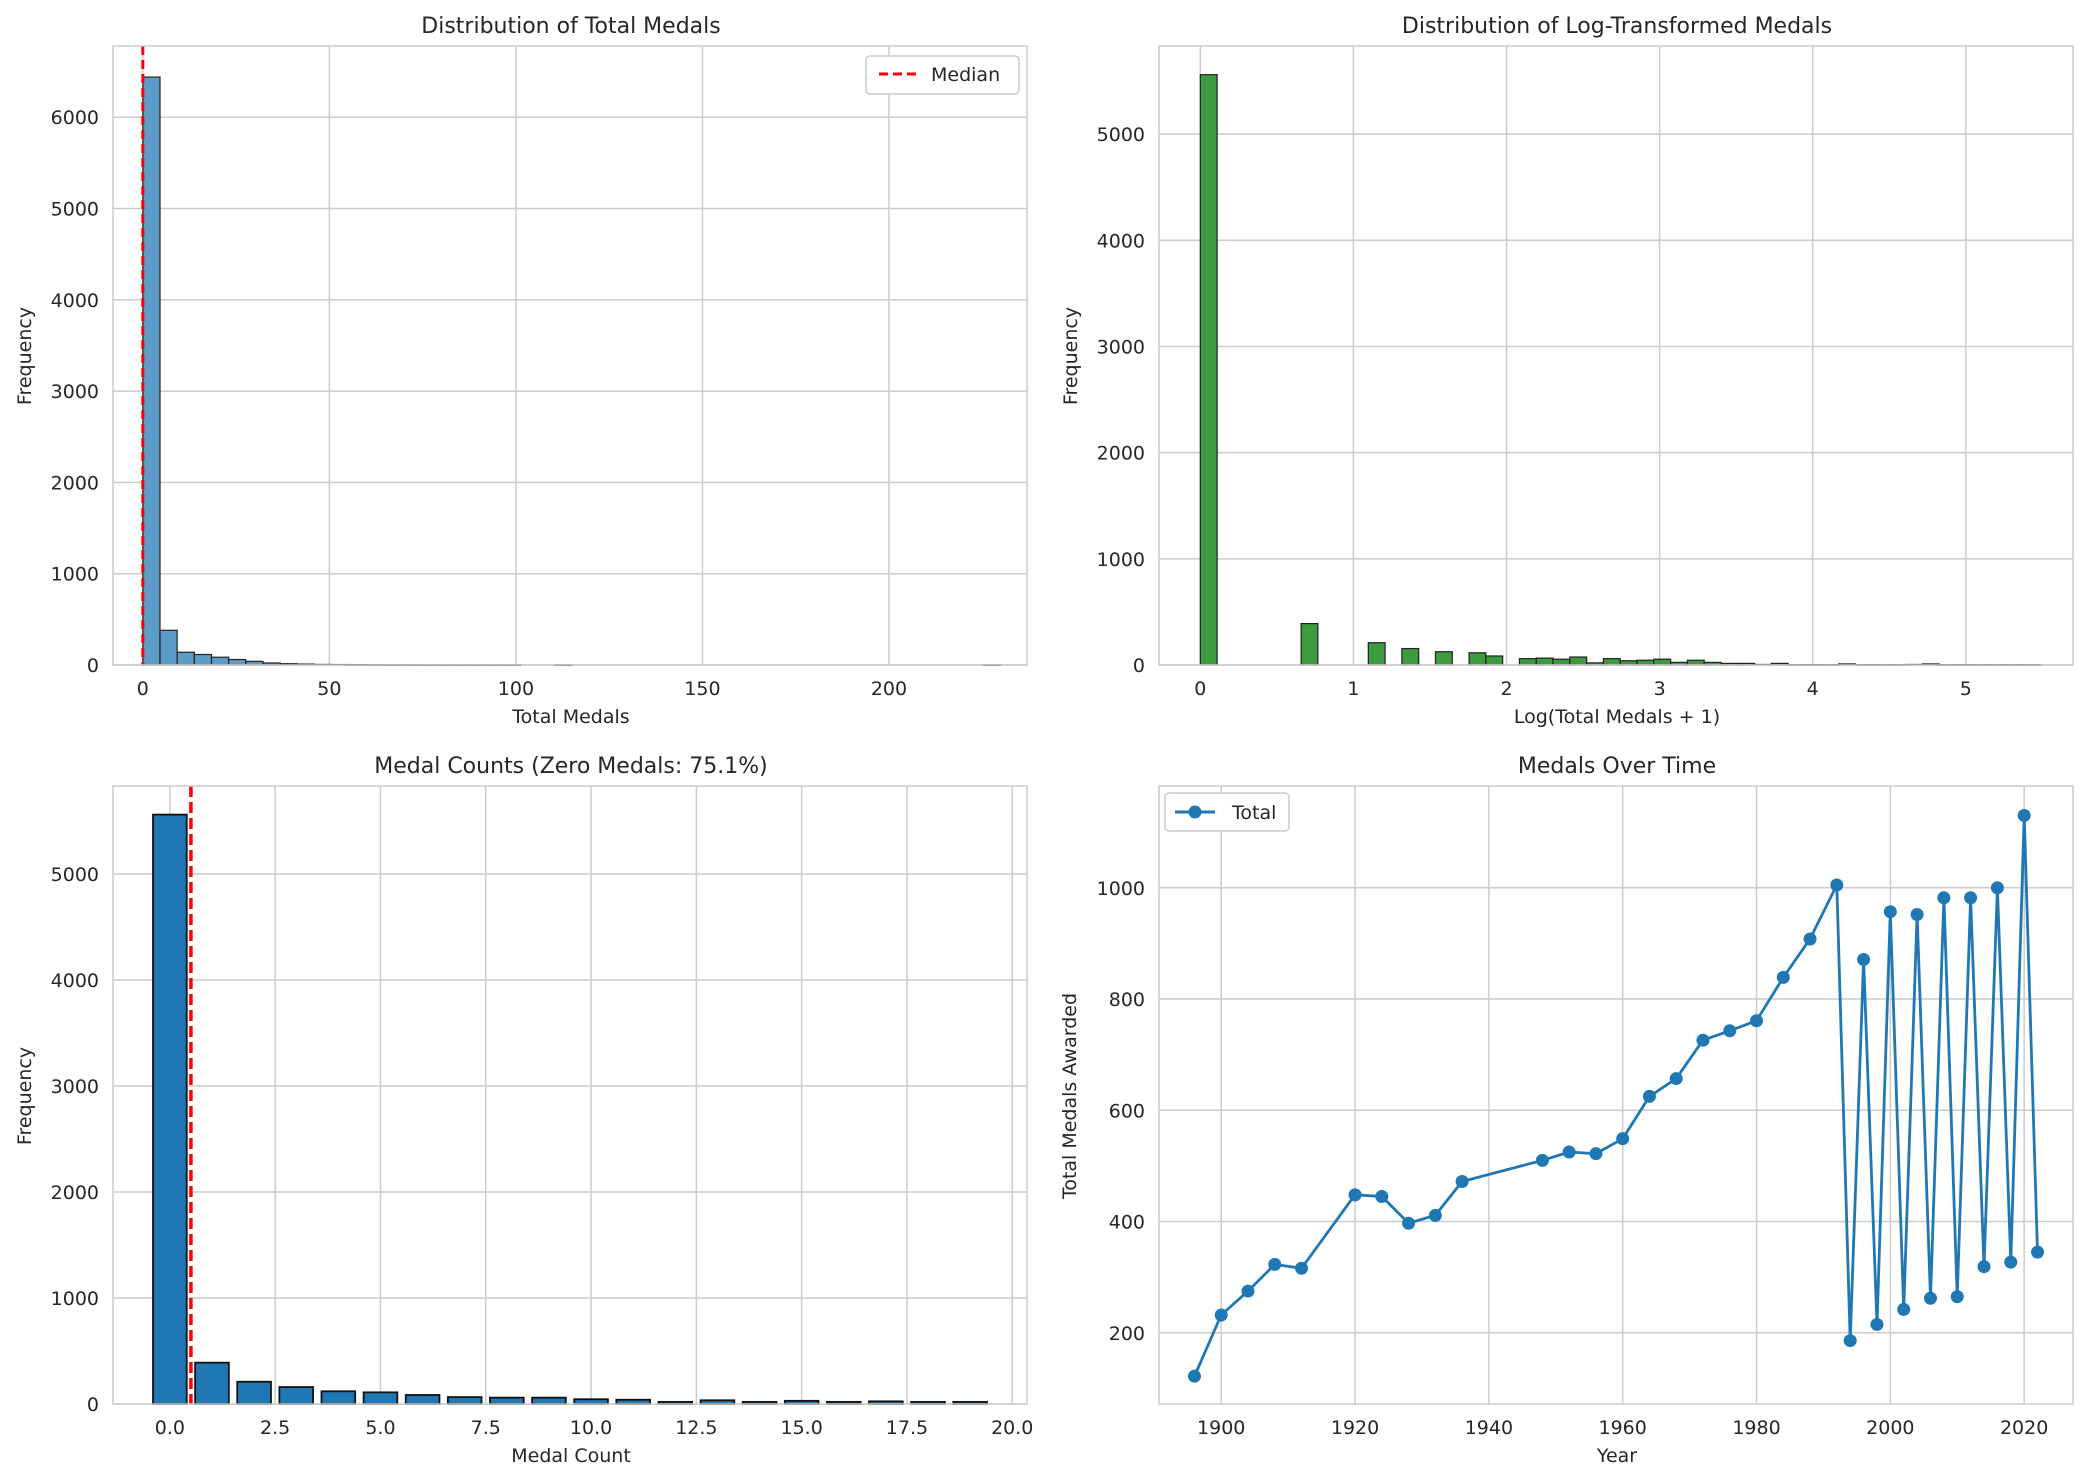 The image size is (2084, 1481). What do you see at coordinates (907, 1428) in the screenshot?
I see `chart-3-xtick-label-7: 17.5` at bounding box center [907, 1428].